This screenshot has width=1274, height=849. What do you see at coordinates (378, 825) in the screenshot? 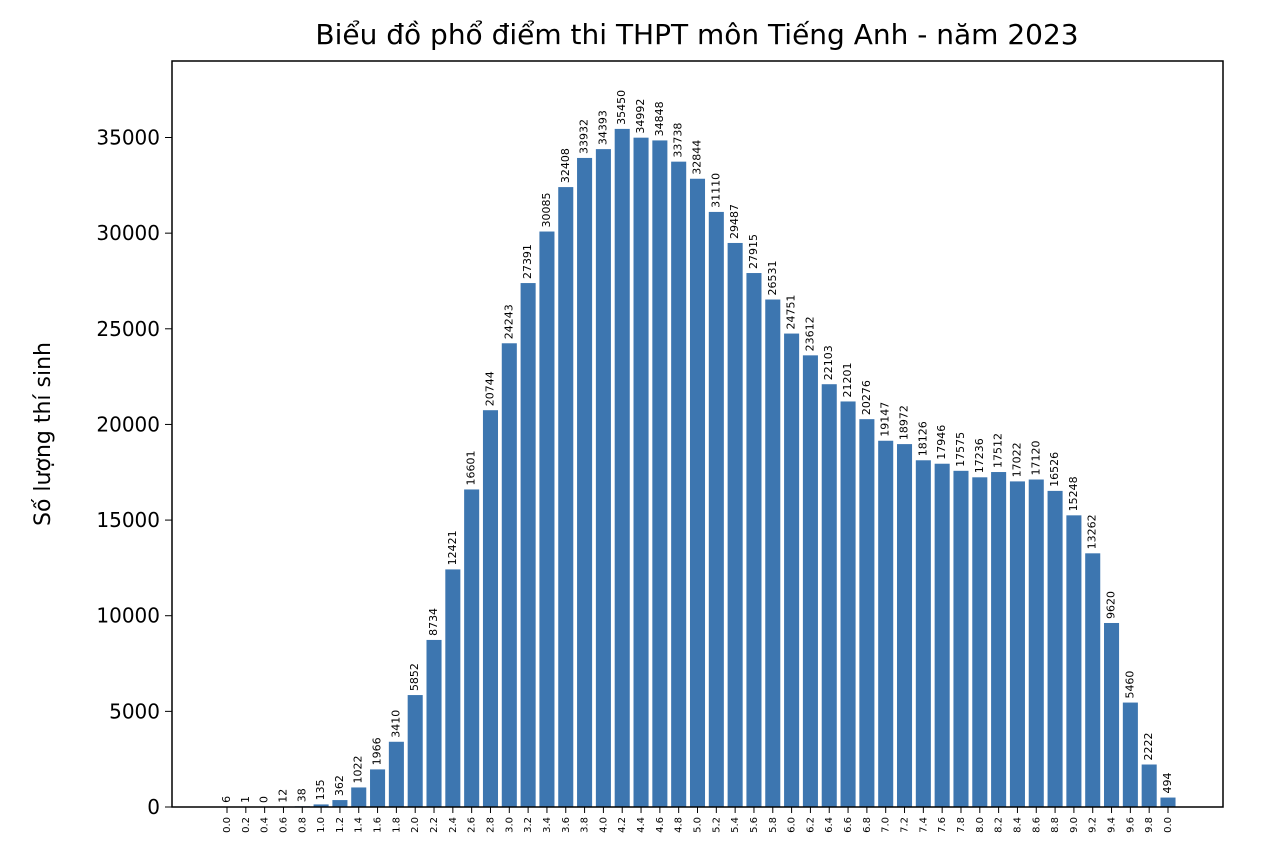
I see `x-tick-label: 1.6` at bounding box center [378, 825].